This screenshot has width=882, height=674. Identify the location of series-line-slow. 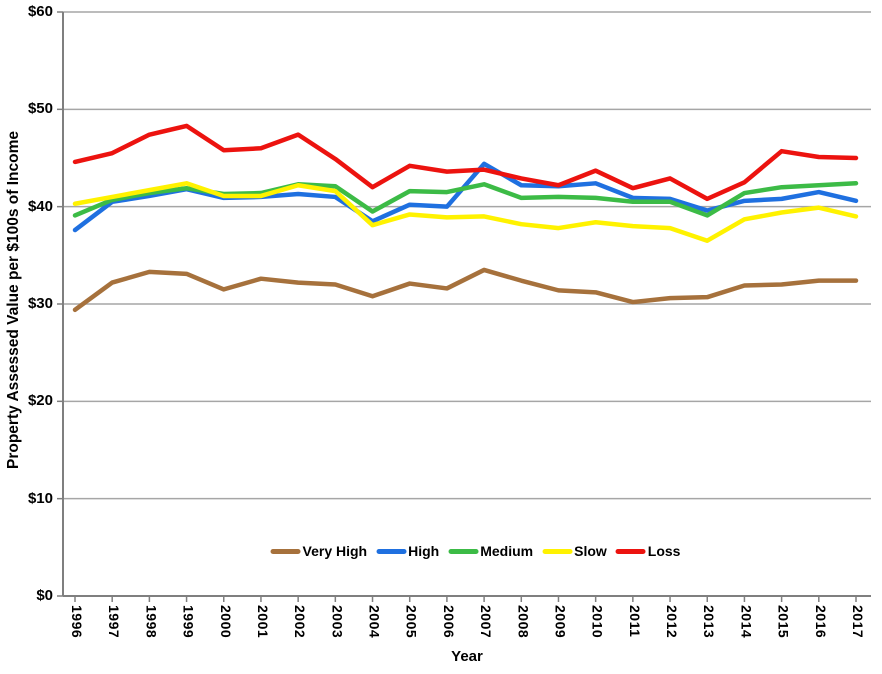
(465, 212).